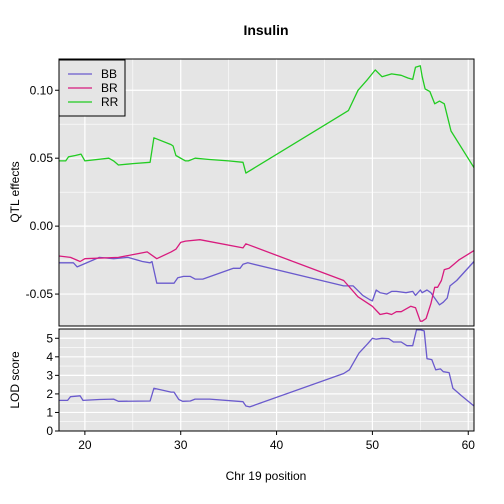 This screenshot has width=504, height=504. I want to click on lod-y-tick-label: 0, so click(49, 431).